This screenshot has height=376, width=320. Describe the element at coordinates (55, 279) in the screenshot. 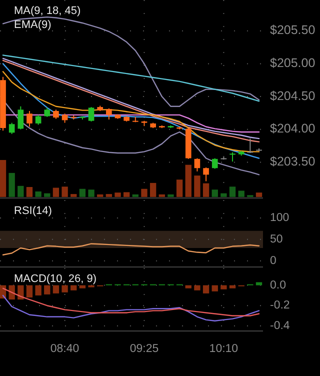

I see `chart-title: MACD(10, 26, 9)` at that location.